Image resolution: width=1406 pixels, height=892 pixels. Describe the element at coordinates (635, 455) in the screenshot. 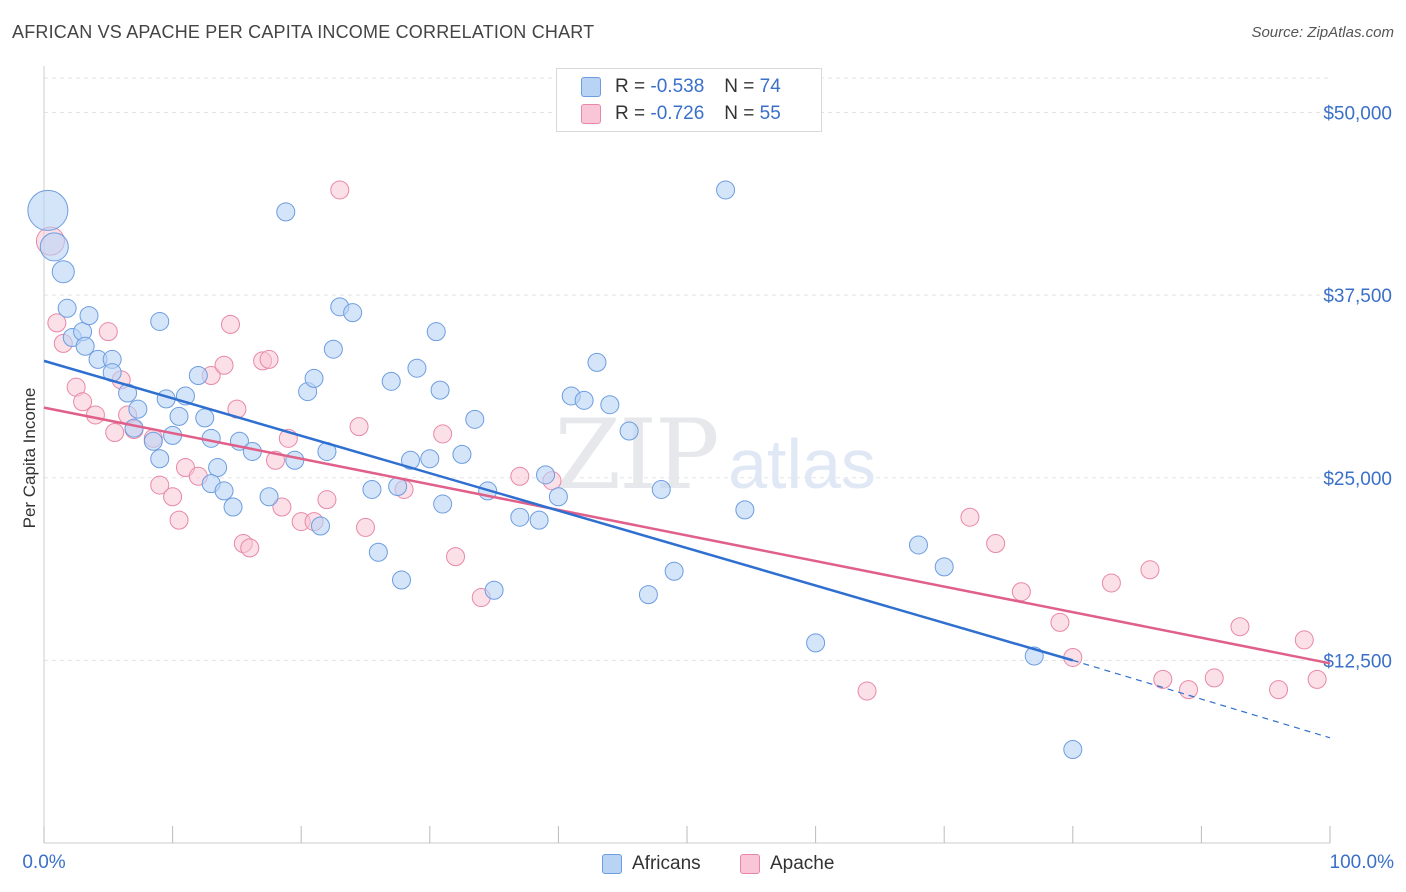

I see `watermark-zip: ZIP` at that location.